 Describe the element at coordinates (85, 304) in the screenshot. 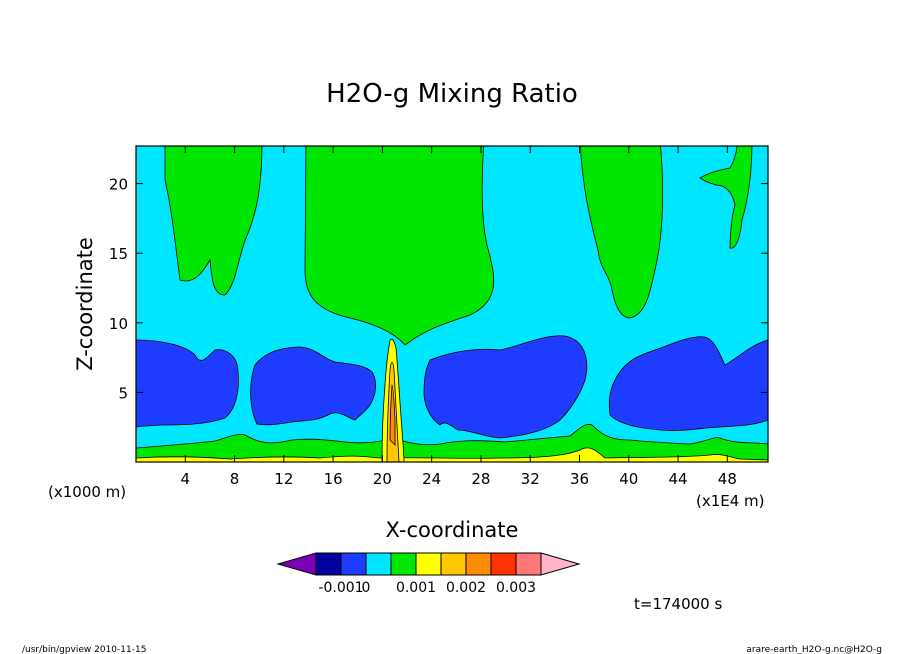

I see `y-axis-label: Z-coordinate` at that location.